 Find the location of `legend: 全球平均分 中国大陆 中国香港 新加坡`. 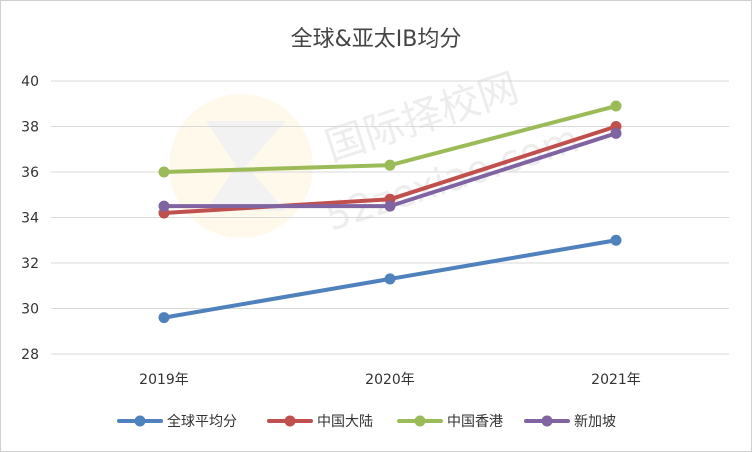

legend: 全球平均分 中国大陆 中国香港 新加坡 is located at coordinates (366, 421).